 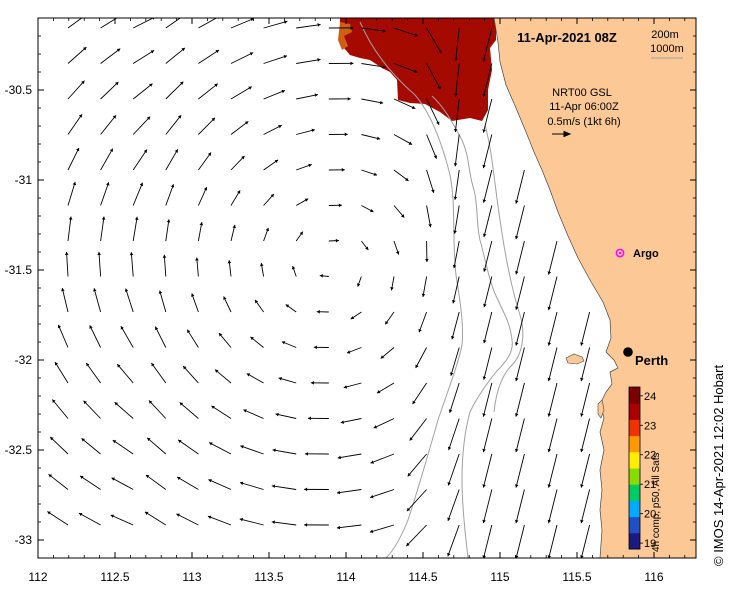 What do you see at coordinates (650, 456) in the screenshot?
I see `colorbar-tick-label: 22` at bounding box center [650, 456].